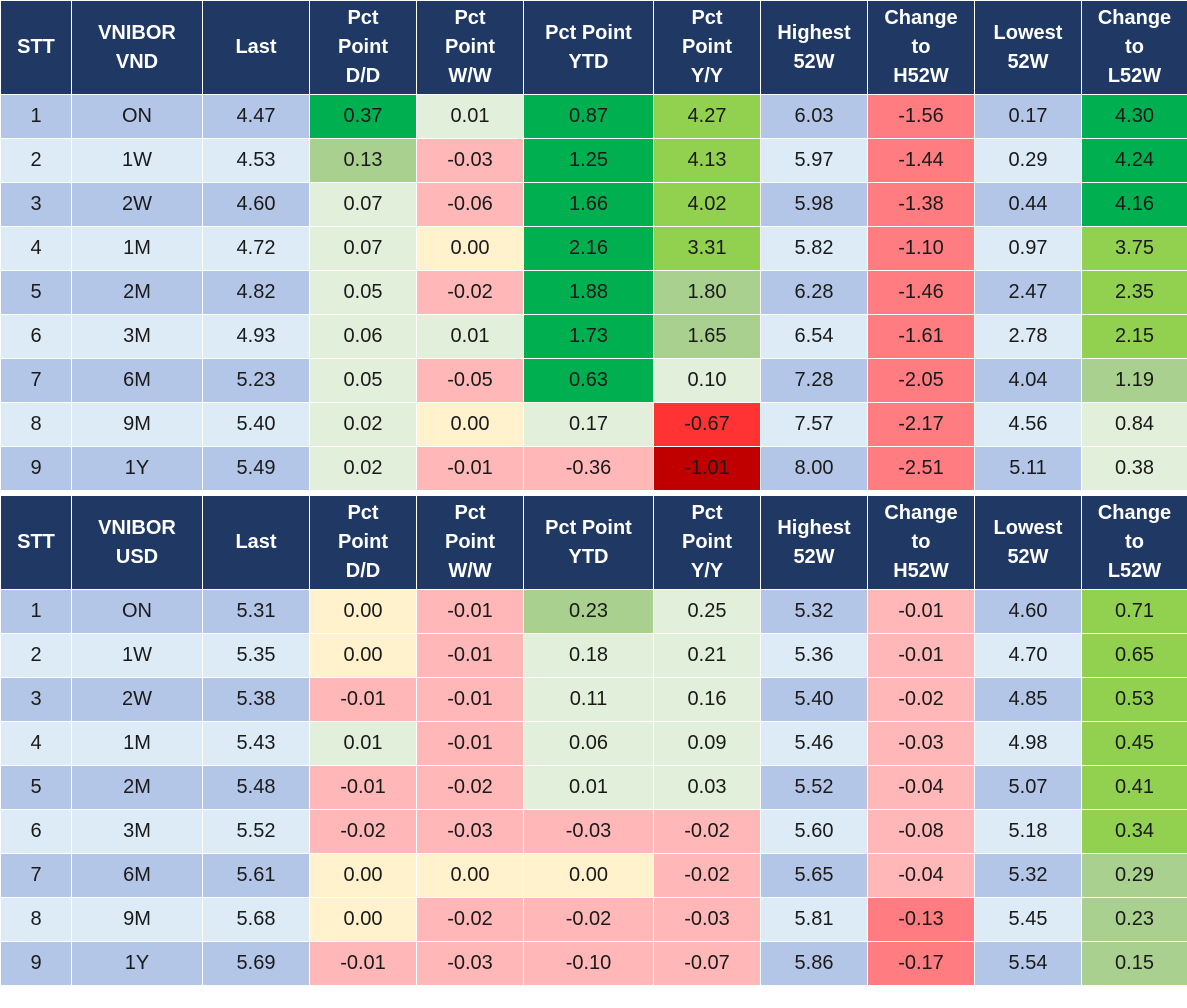 This screenshot has width=1187, height=1008. Describe the element at coordinates (921, 919) in the screenshot. I see `cell-change-h52w: -0.13` at that location.